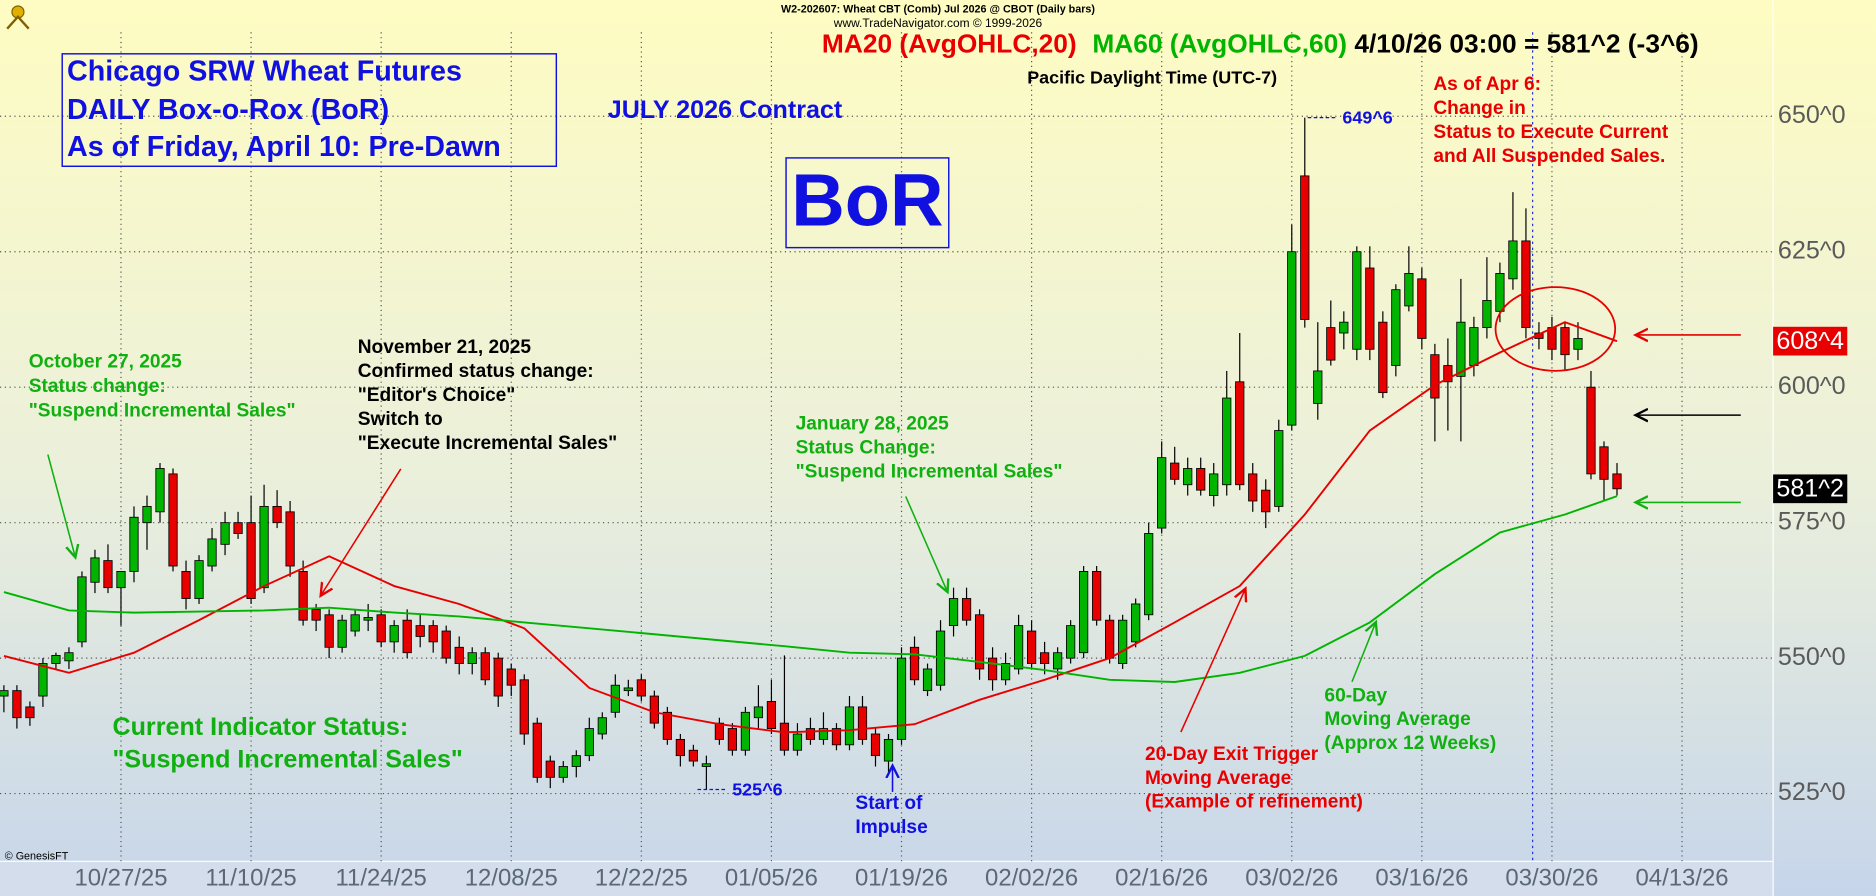  Describe the element at coordinates (725, 110) in the screenshot. I see `subtitle: JULY 2026 Contract` at that location.